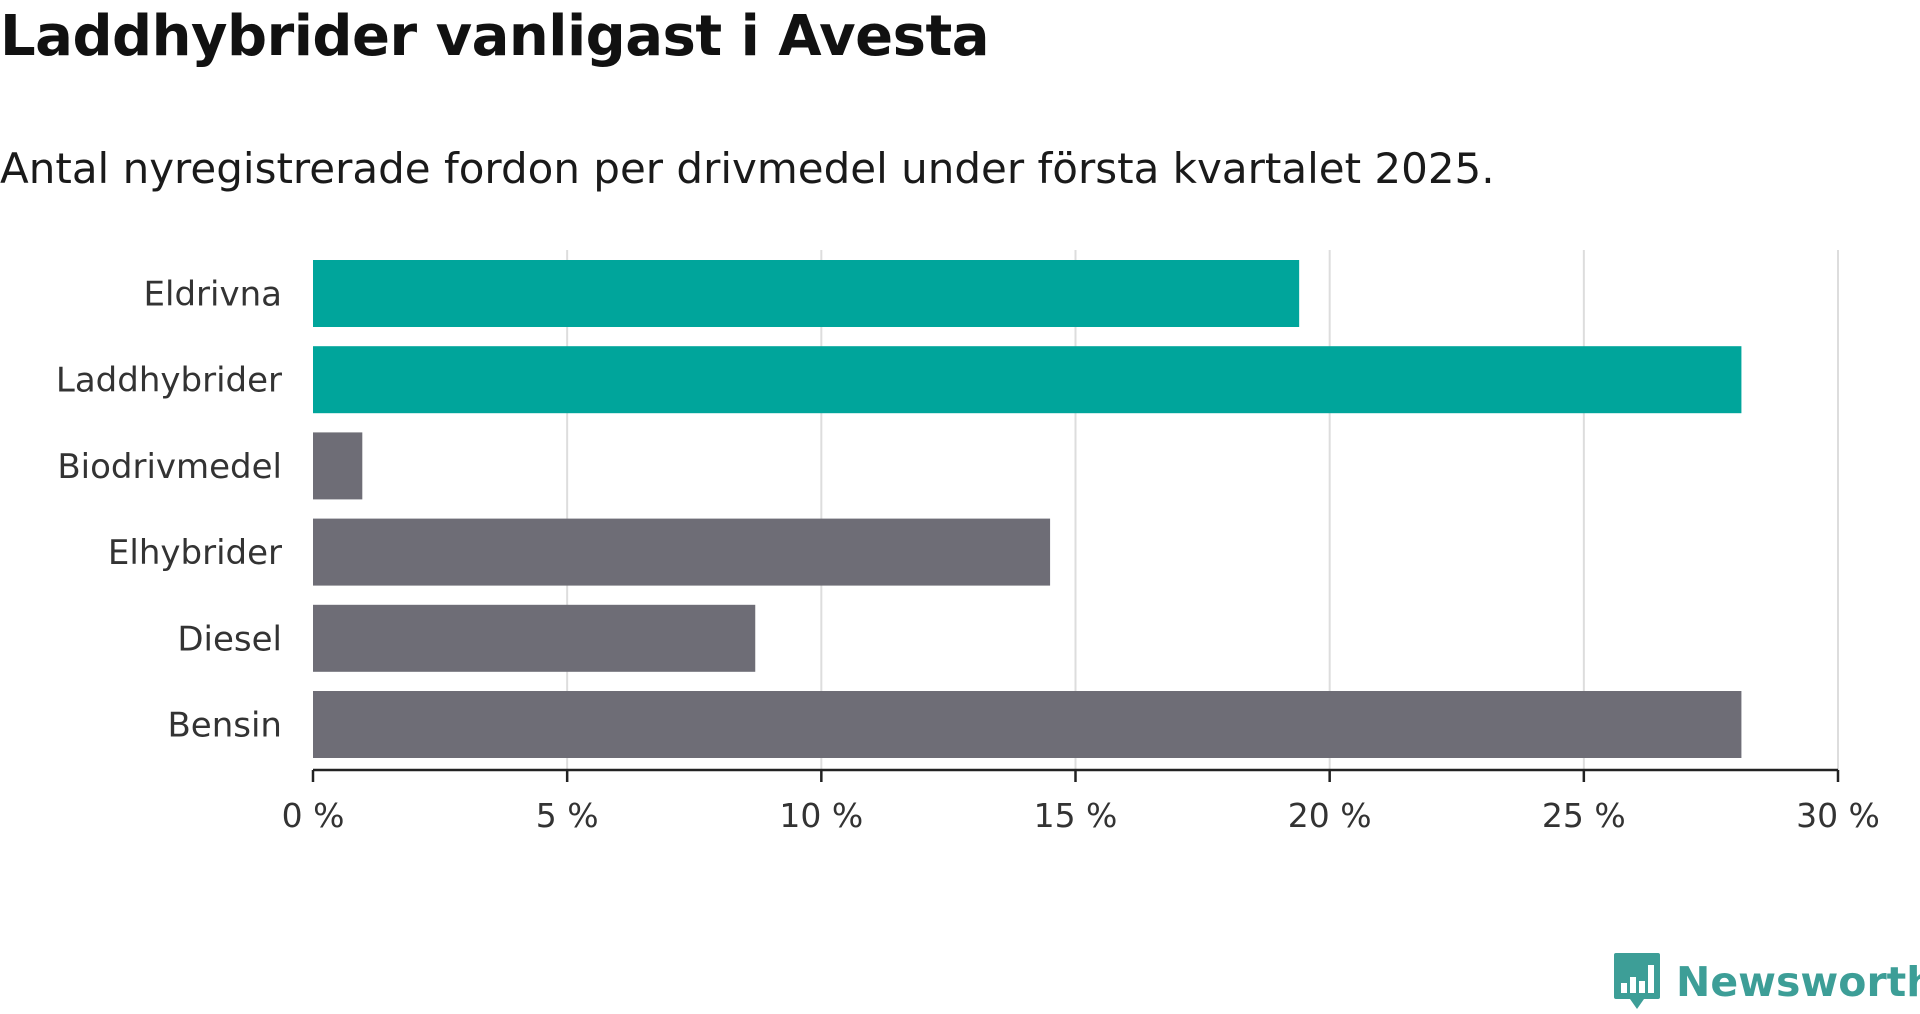 The width and height of the screenshot is (1920, 1014). What do you see at coordinates (1027, 380) in the screenshot?
I see `bar-laddhybrider` at bounding box center [1027, 380].